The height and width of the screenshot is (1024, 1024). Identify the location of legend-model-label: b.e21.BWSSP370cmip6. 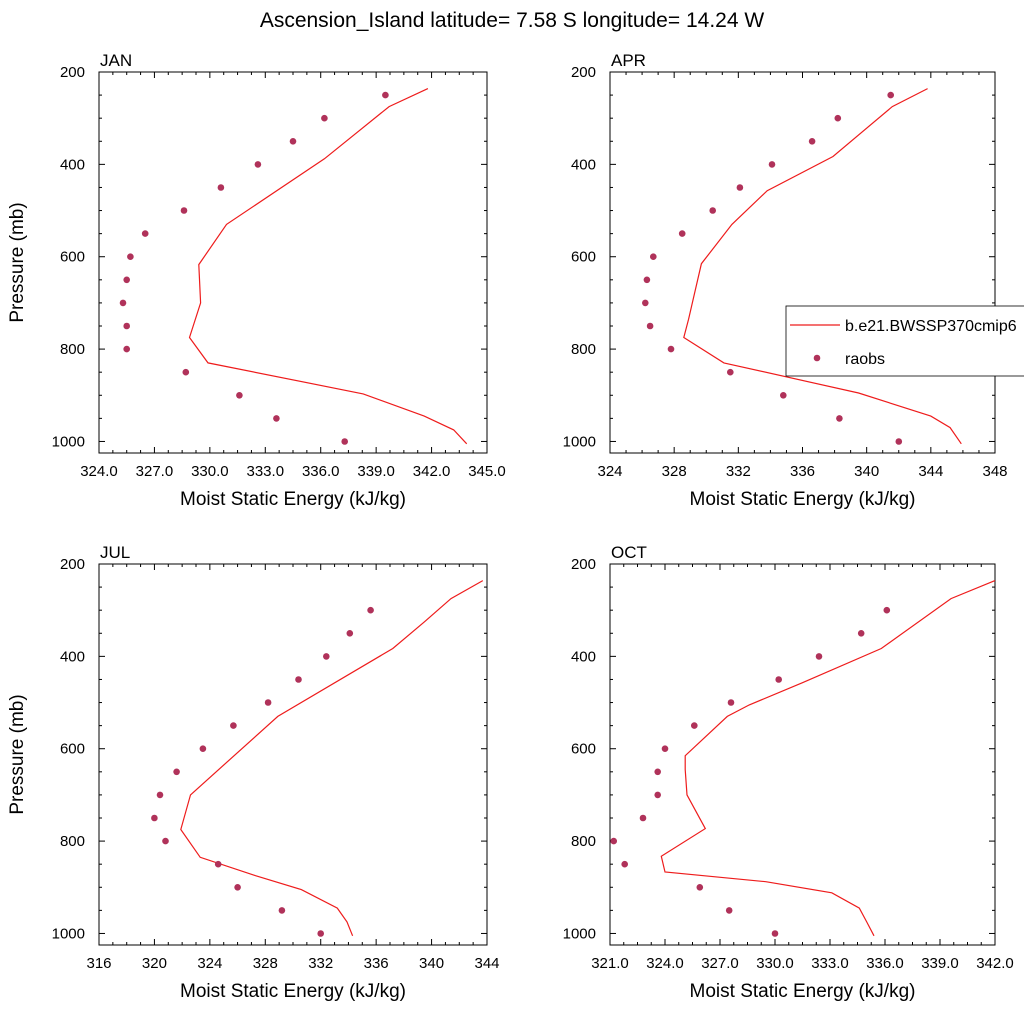
(931, 326).